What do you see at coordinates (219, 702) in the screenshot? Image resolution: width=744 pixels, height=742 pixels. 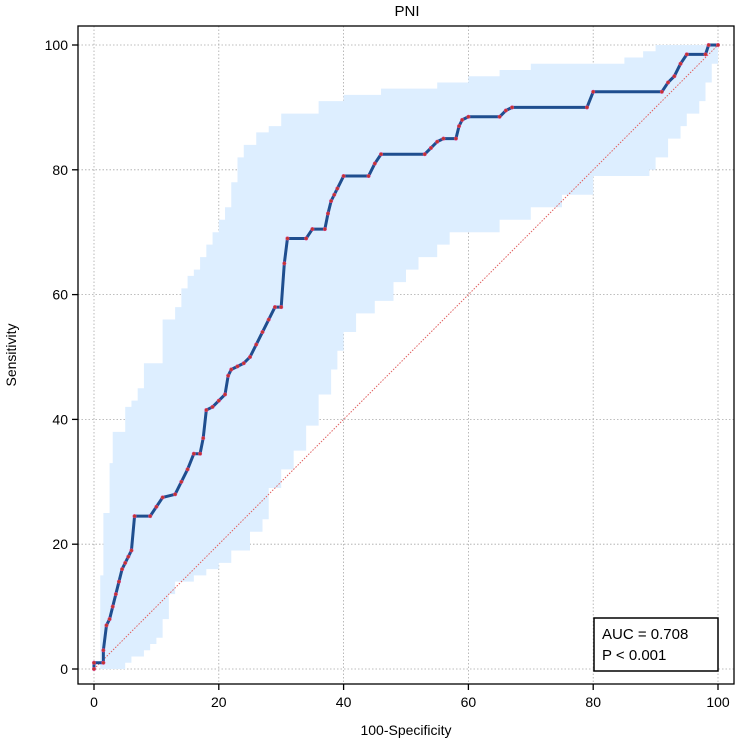 I see `x-tick-label: 20` at bounding box center [219, 702].